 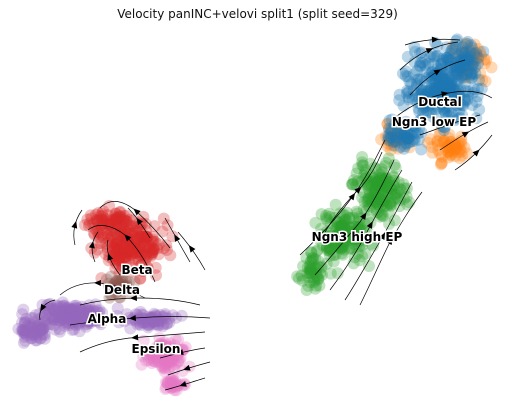 I want to click on velocity-stream, so click(x=366, y=230).